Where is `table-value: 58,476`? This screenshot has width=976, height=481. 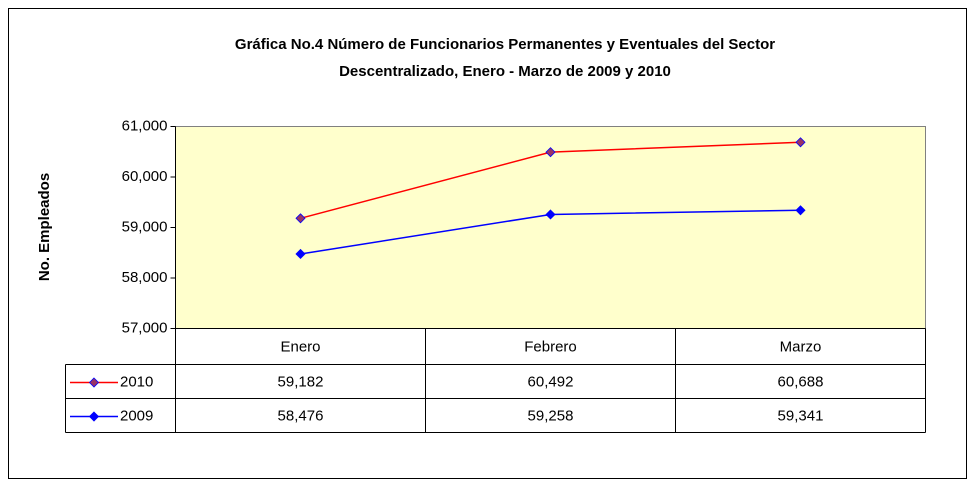
table-value: 58,476 is located at coordinates (301, 415).